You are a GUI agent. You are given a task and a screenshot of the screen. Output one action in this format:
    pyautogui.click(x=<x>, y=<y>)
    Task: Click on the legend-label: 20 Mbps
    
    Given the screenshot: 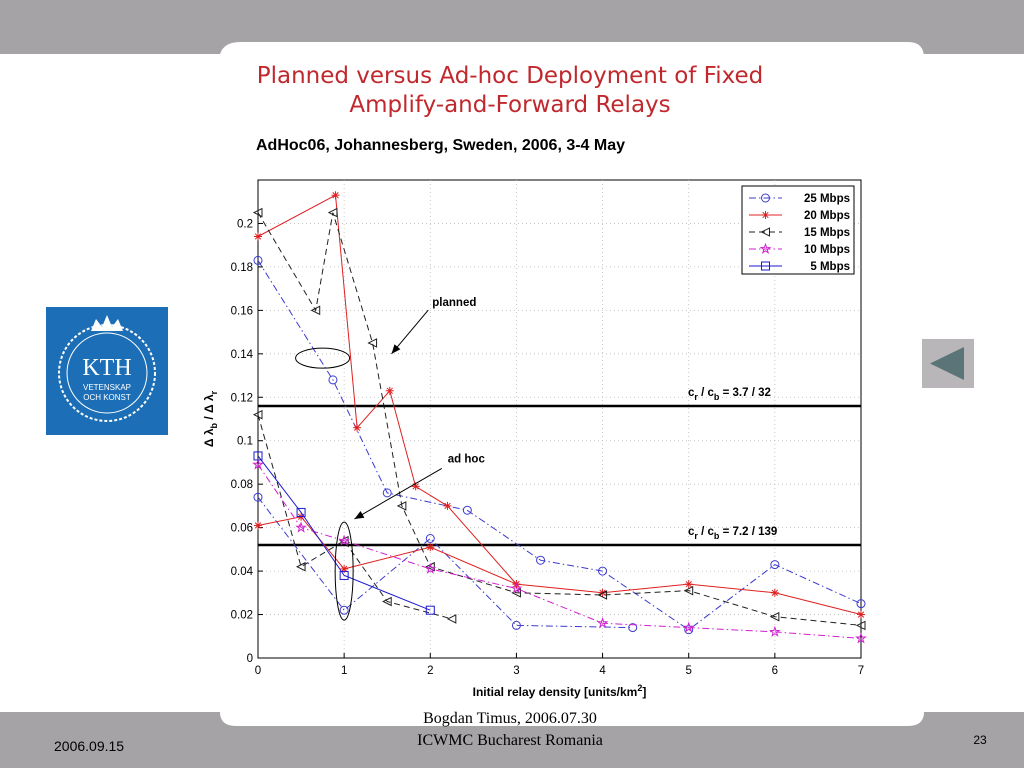 What is the action you would take?
    pyautogui.click(x=827, y=216)
    